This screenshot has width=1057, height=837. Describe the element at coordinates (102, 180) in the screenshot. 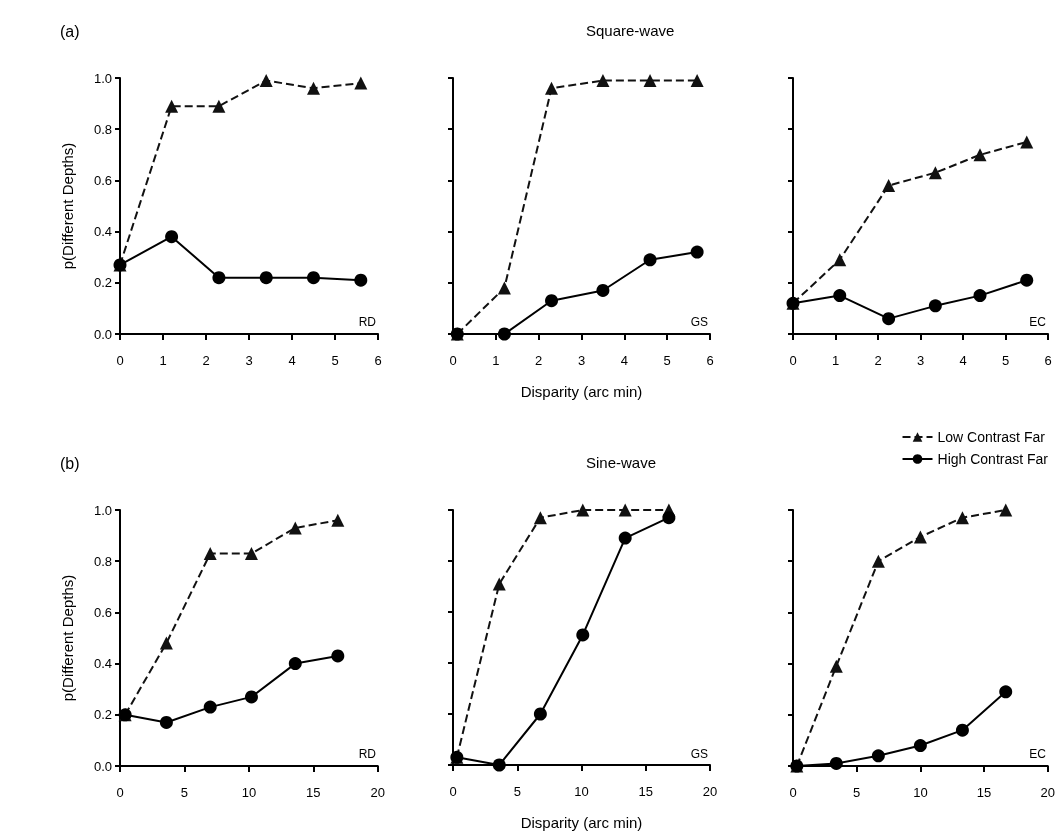

I see `y-tick-label: 0.6` at that location.